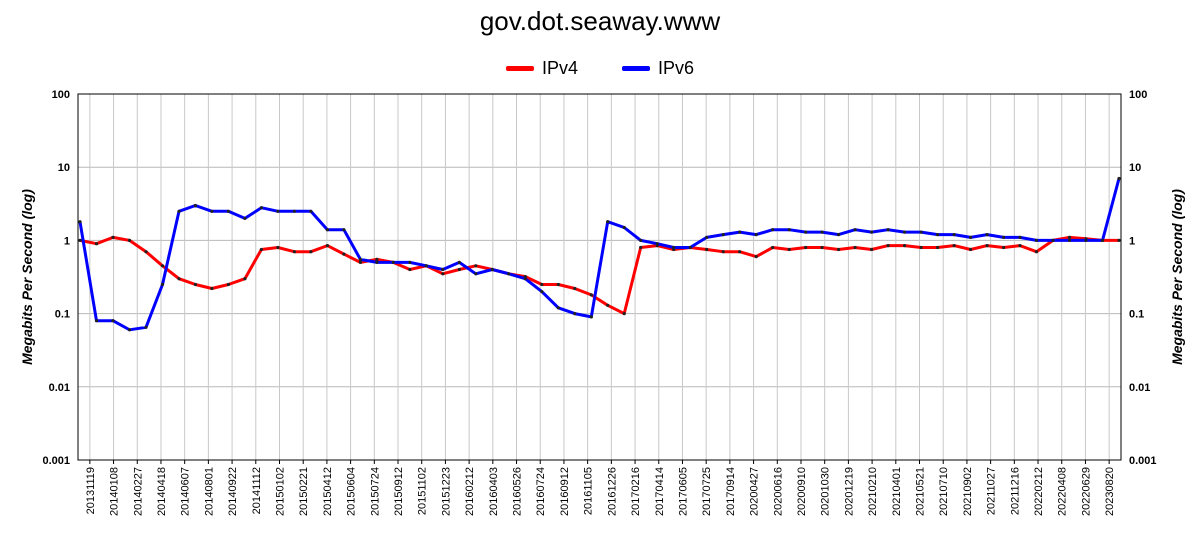 This screenshot has width=1200, height=550. Describe the element at coordinates (233, 491) in the screenshot. I see `x-tick-label: 20140922` at that location.